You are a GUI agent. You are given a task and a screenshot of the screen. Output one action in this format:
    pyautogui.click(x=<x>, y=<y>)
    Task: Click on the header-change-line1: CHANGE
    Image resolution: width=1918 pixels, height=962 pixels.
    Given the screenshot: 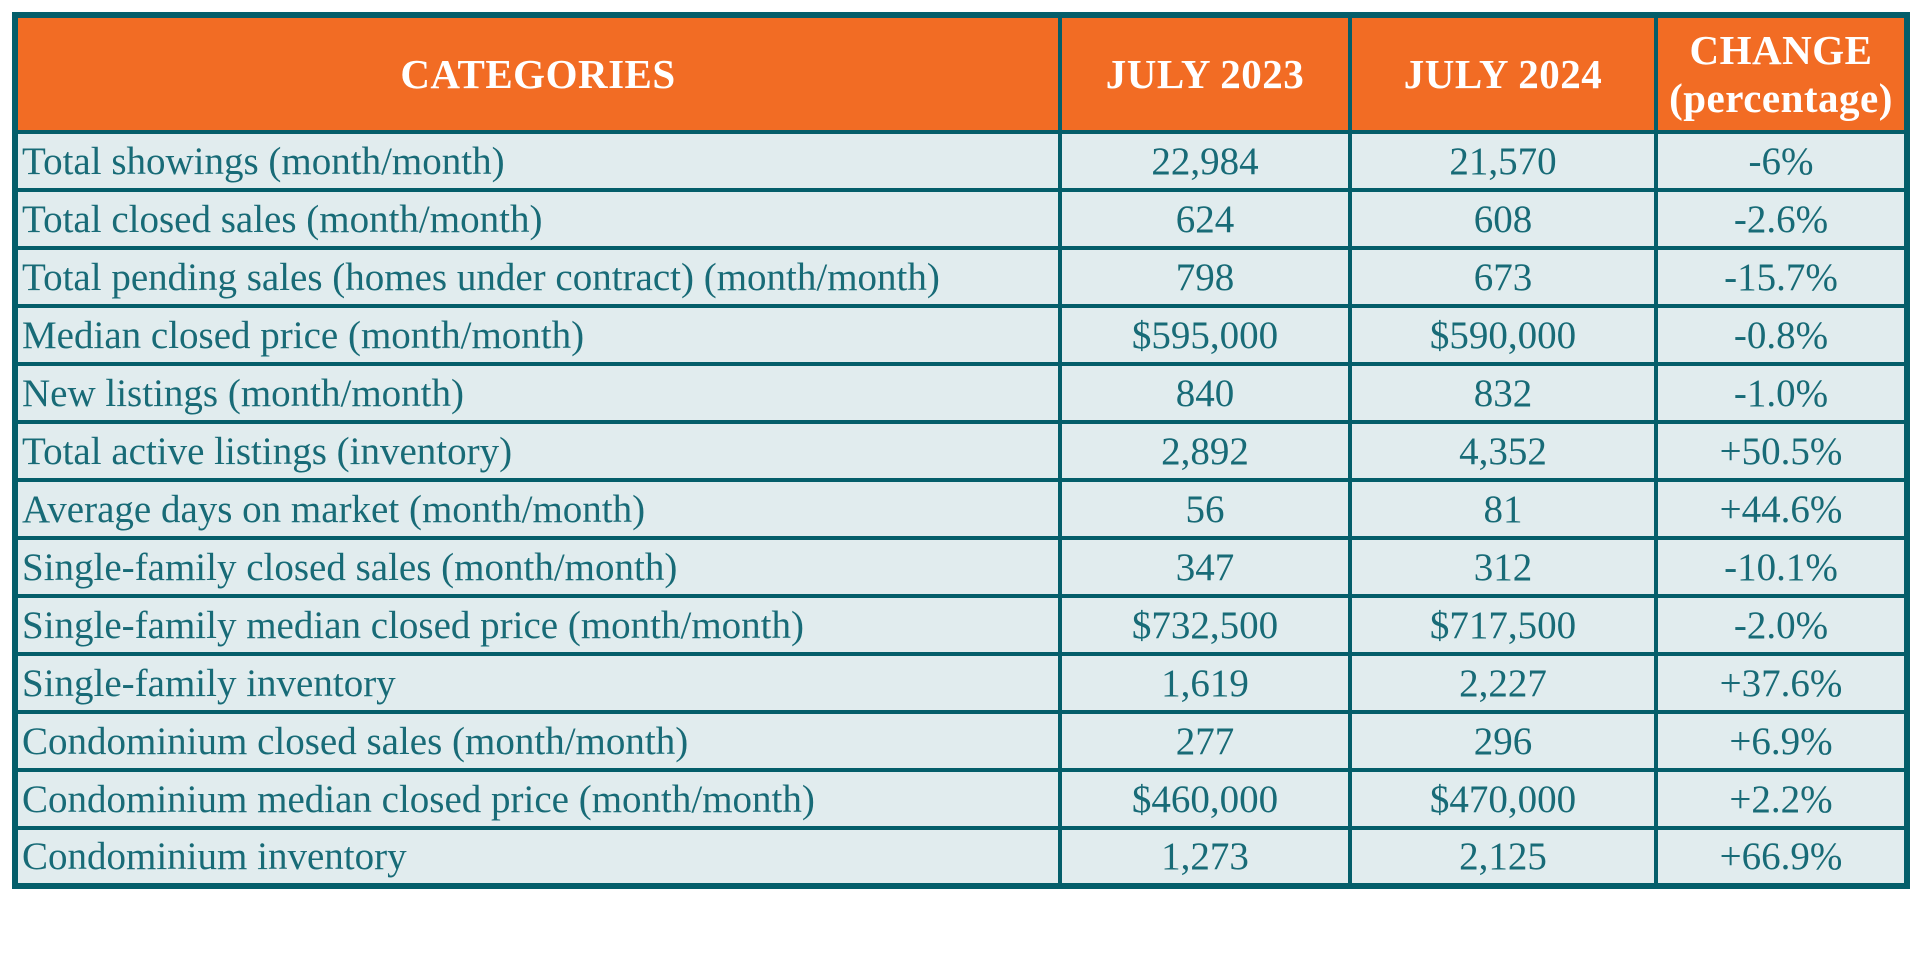 What is the action you would take?
    pyautogui.click(x=1781, y=49)
    